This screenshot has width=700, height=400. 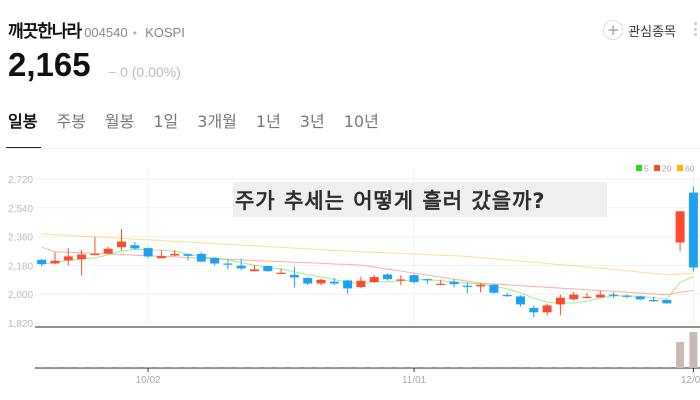 What do you see at coordinates (690, 380) in the screenshot?
I see `x-tick-label: 12/02` at bounding box center [690, 380].